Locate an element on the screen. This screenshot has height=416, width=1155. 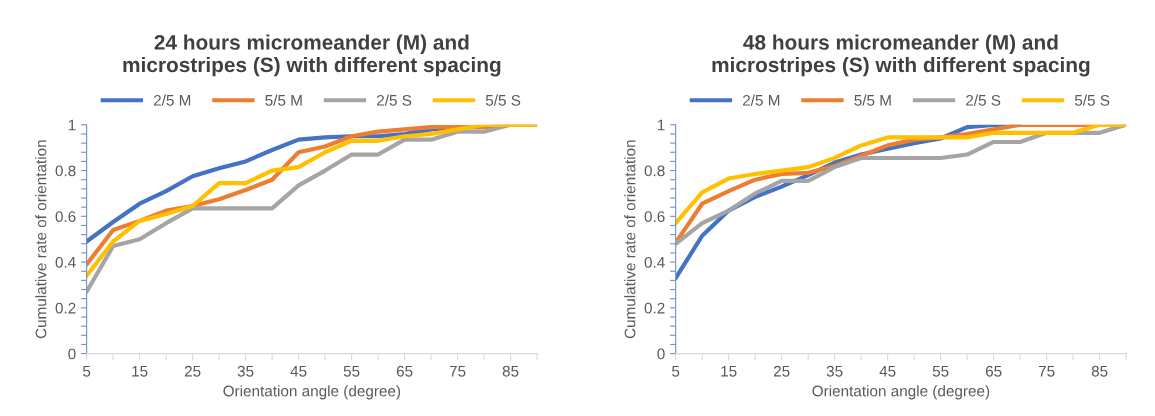
chart-title: 24 hours micromeander (M) and microstripes (S) with different spacing is located at coordinates (312, 55).